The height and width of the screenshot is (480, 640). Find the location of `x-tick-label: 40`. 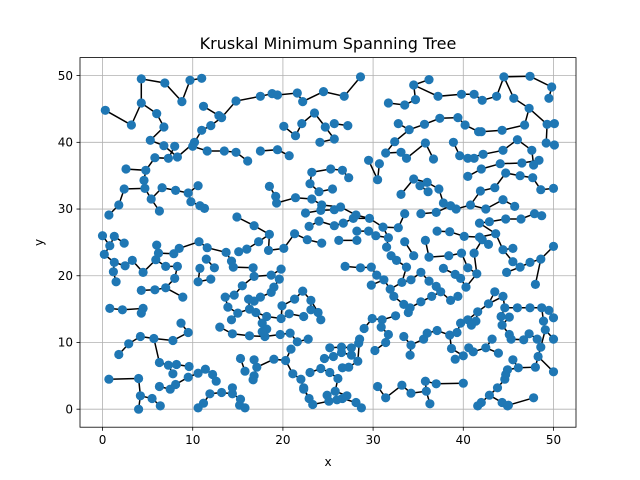

x-tick-label: 40 is located at coordinates (463, 440).